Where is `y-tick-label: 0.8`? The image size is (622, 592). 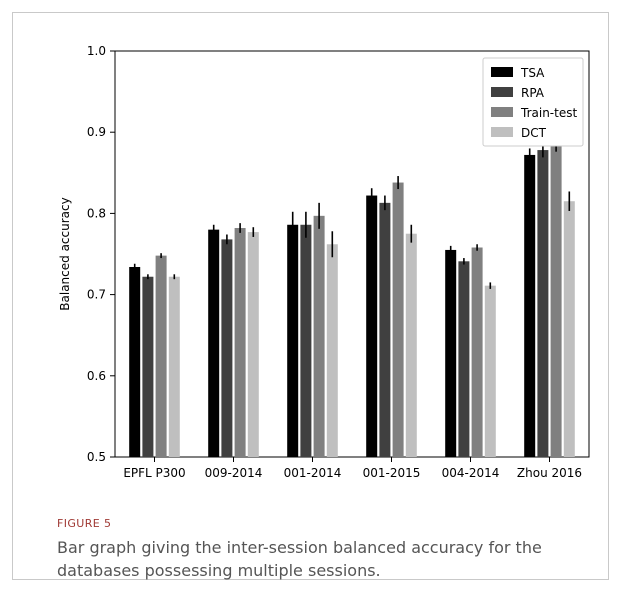 y-tick-label: 0.8 is located at coordinates (96, 213).